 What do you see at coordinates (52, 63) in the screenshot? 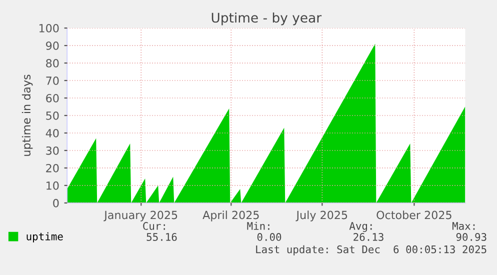
I see `y-tick-label: 80` at bounding box center [52, 63].